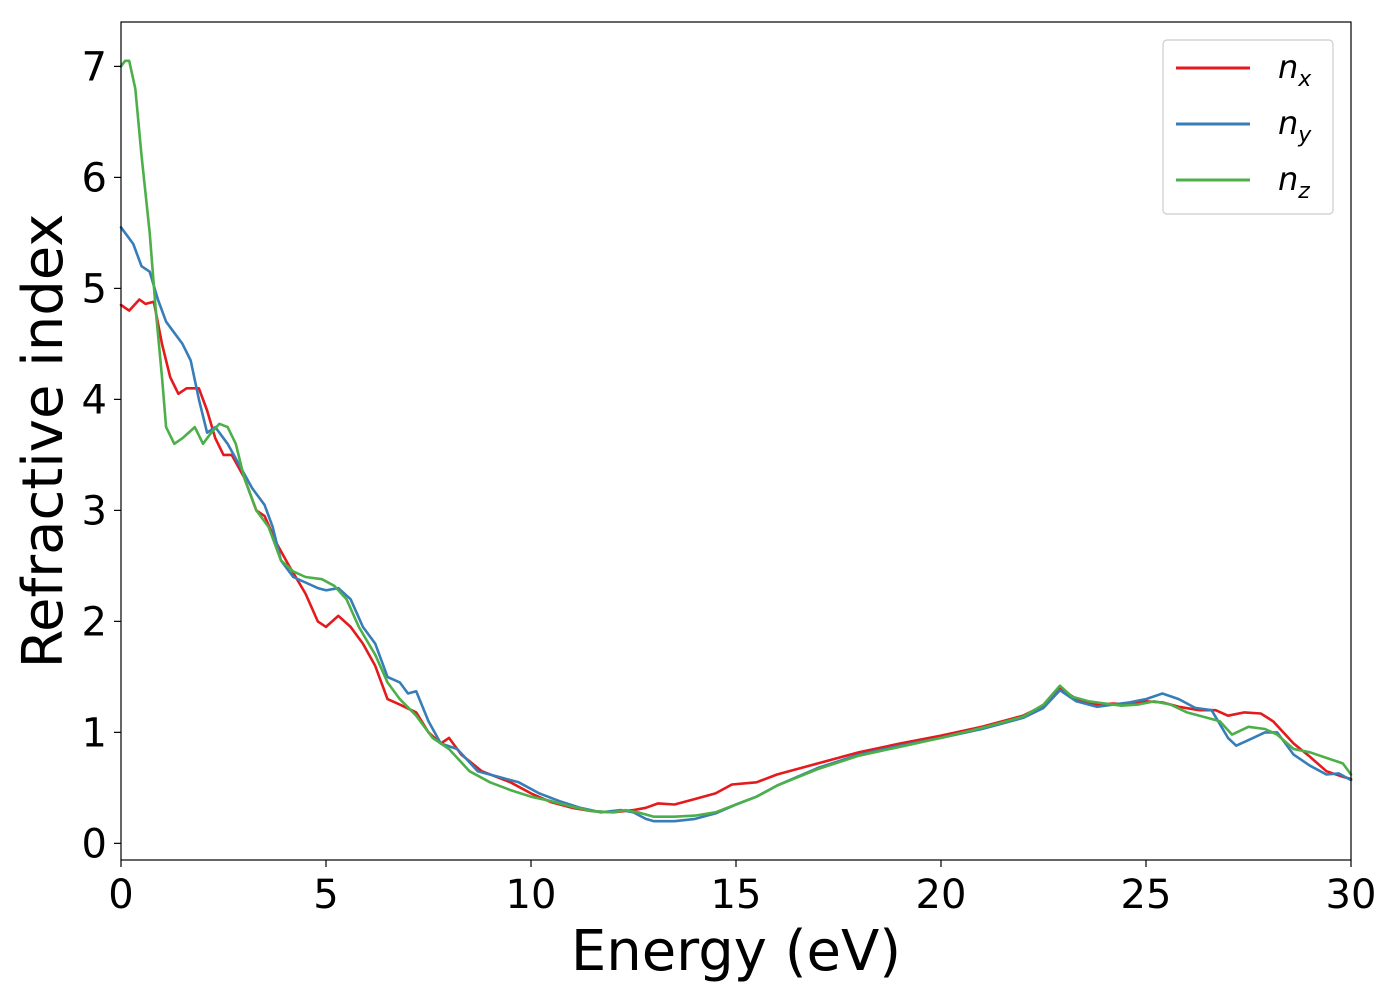  I want to click on y-tick-label: 6, so click(94, 178).